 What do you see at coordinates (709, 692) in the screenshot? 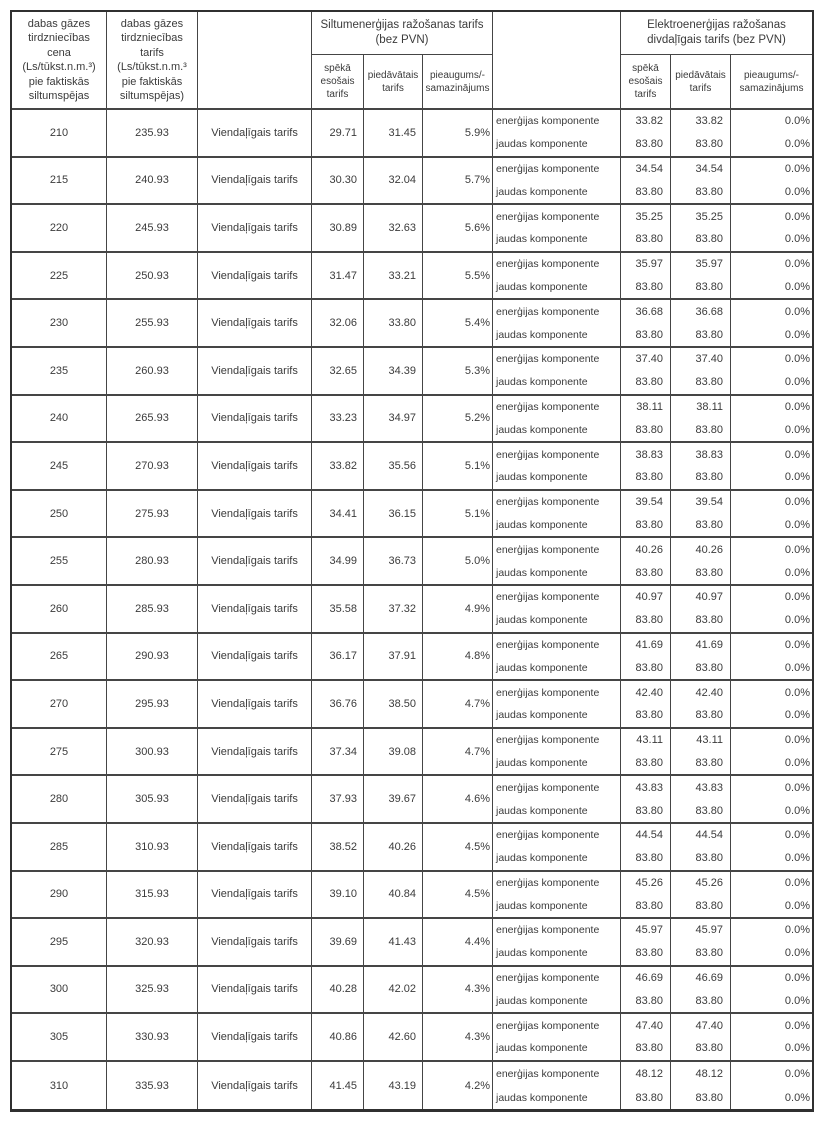
I see `elec-proposed-energy: 42.40` at bounding box center [709, 692].